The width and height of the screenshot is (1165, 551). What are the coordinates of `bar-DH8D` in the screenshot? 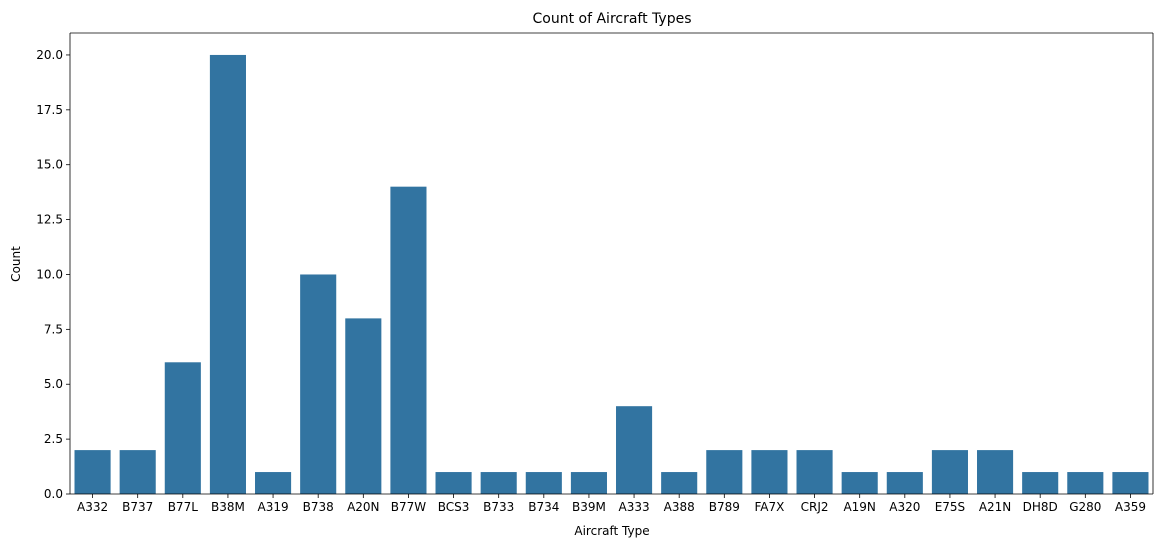 It's located at (1040, 483).